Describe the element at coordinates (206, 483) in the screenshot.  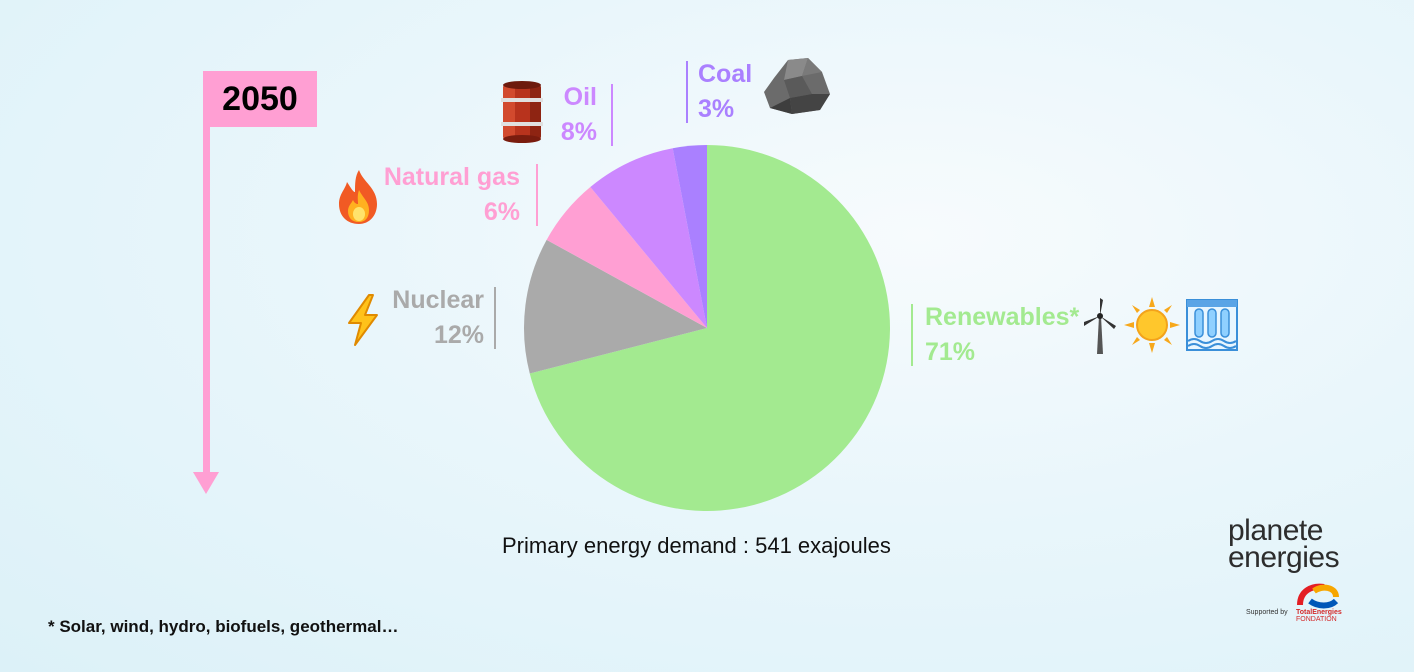
I see `timeline-arrow-head` at that location.